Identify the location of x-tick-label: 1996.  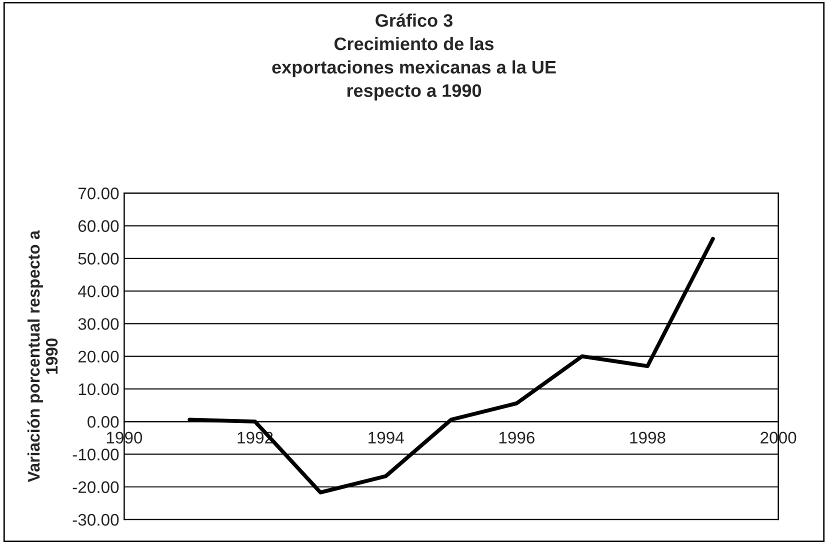
(516, 438).